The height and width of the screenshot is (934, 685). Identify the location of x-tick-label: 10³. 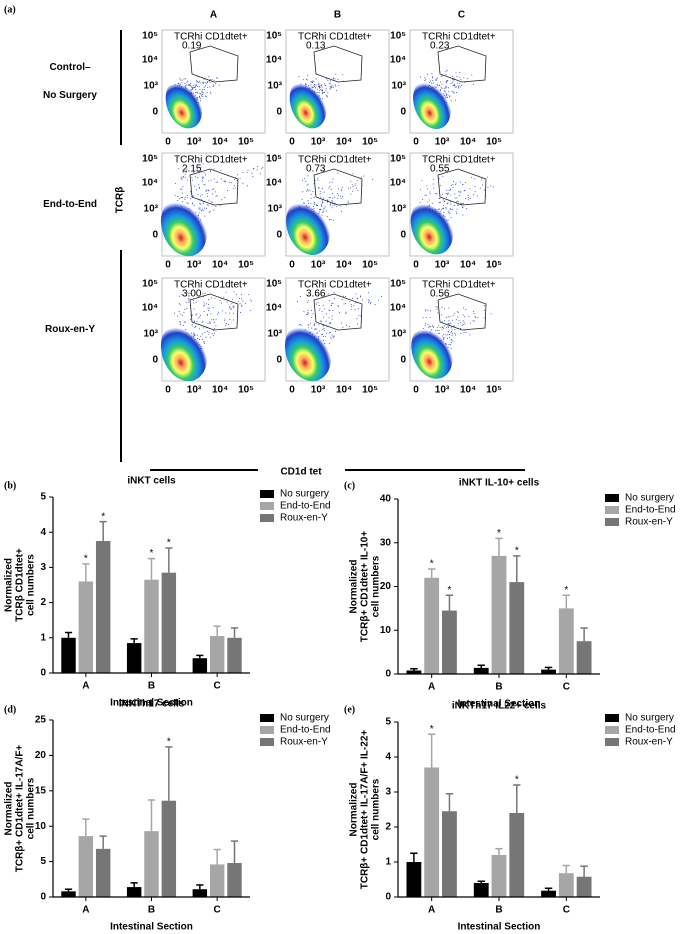
(318, 142).